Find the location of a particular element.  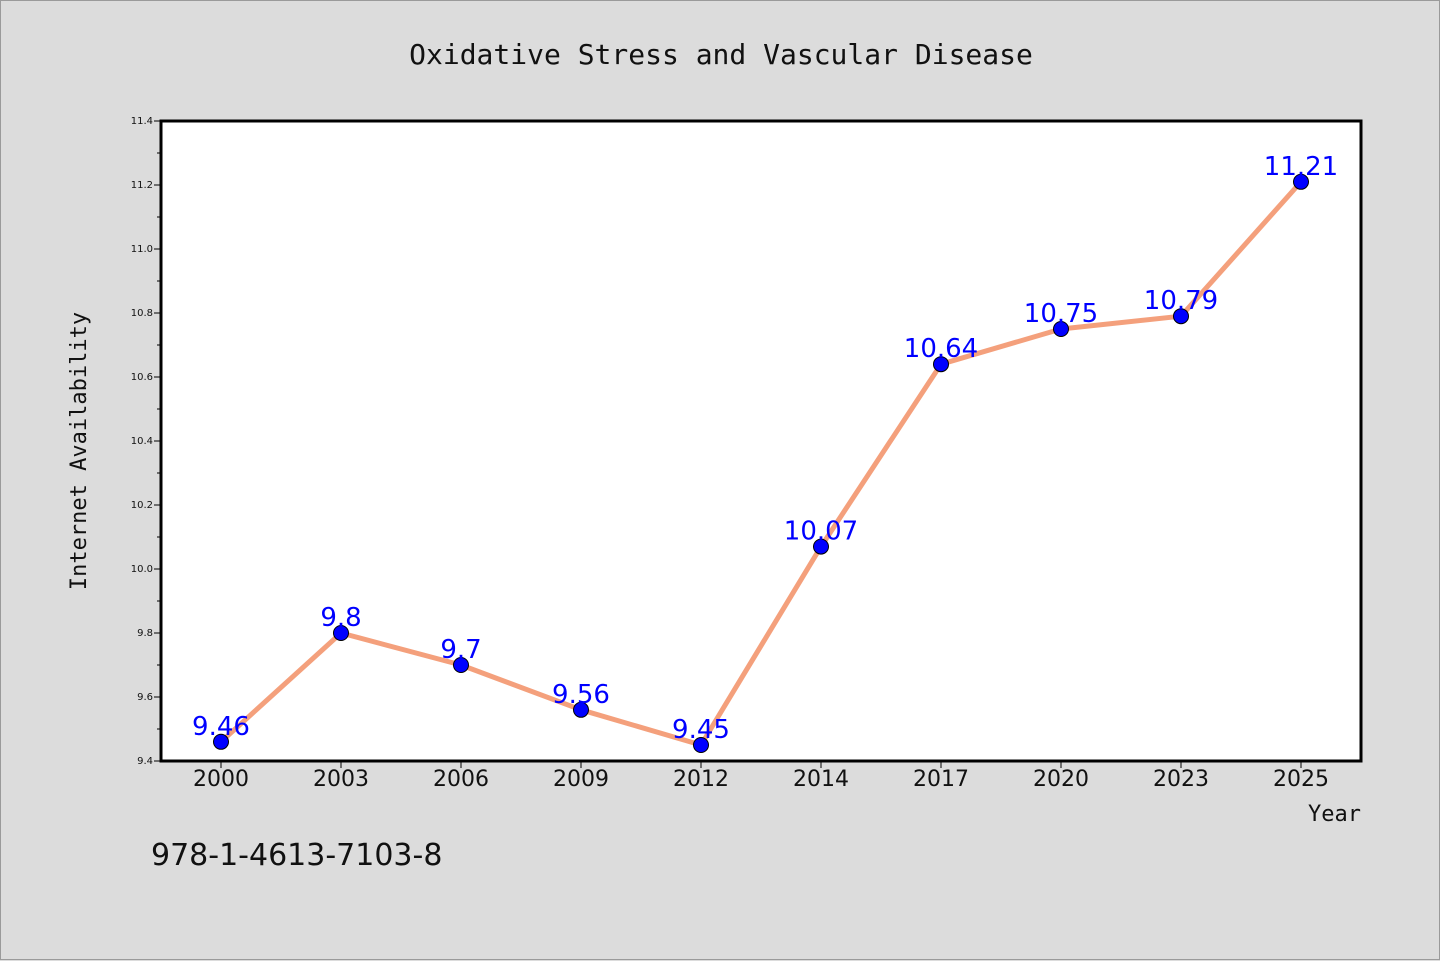

y-tick-label: 10.2 is located at coordinates (142, 505).